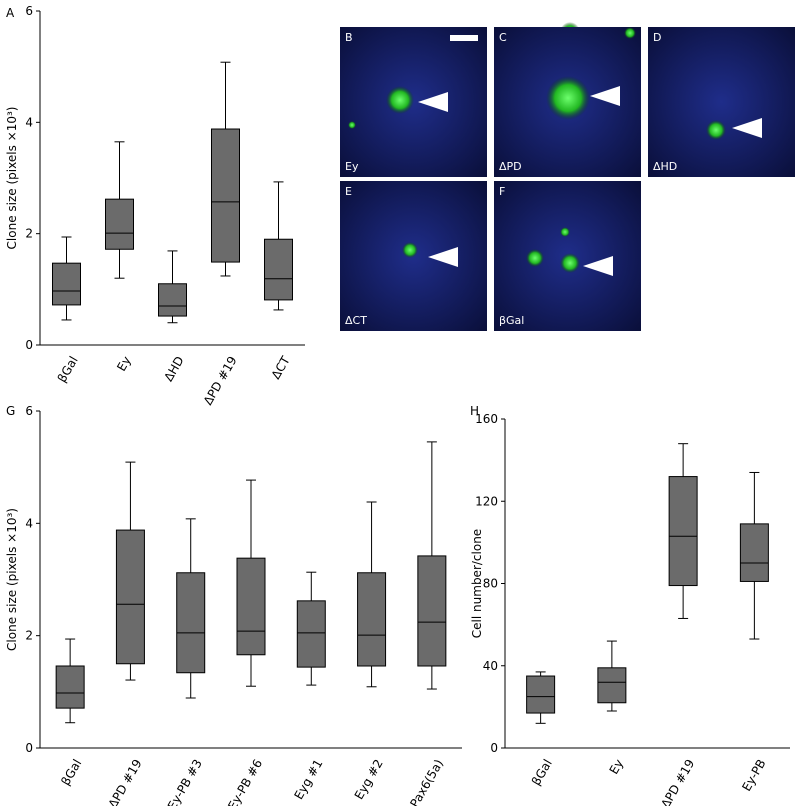 The image size is (795, 806). What do you see at coordinates (511, 320) in the screenshot?
I see `panel-label: βGal` at bounding box center [511, 320].